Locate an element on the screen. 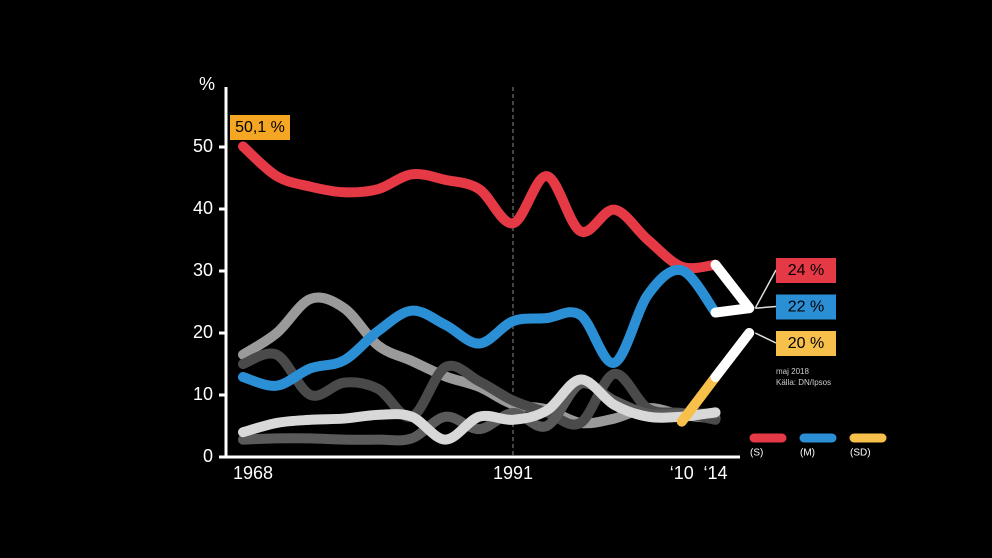 This screenshot has width=992, height=558. y-tick-label: 0 is located at coordinates (208, 456).